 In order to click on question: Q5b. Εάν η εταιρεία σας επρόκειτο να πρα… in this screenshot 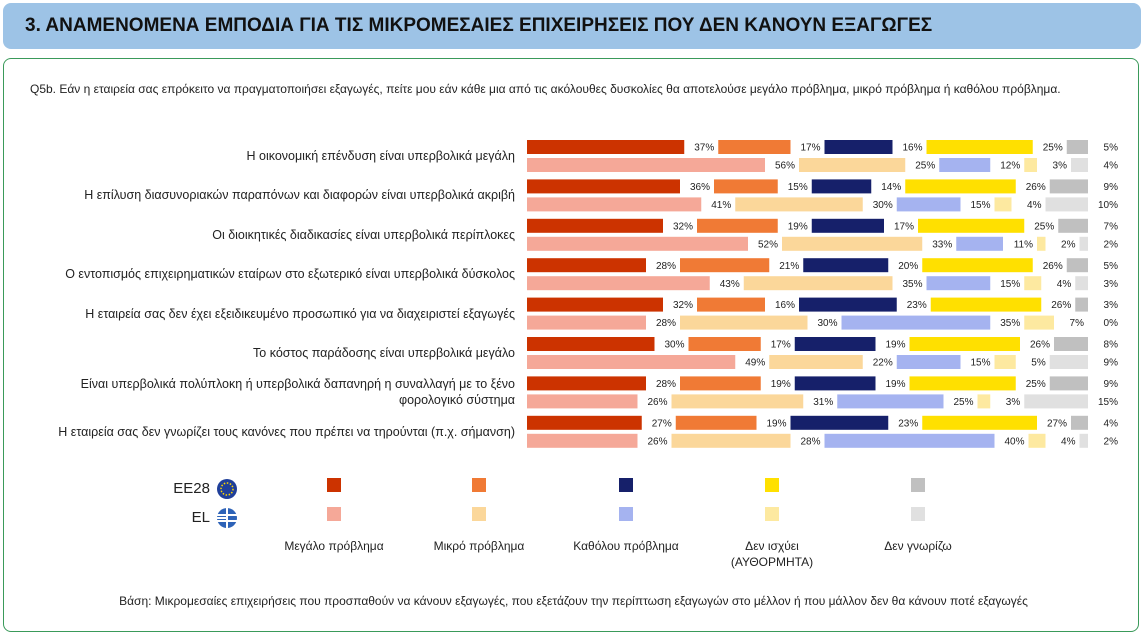, I will do `click(545, 89)`.